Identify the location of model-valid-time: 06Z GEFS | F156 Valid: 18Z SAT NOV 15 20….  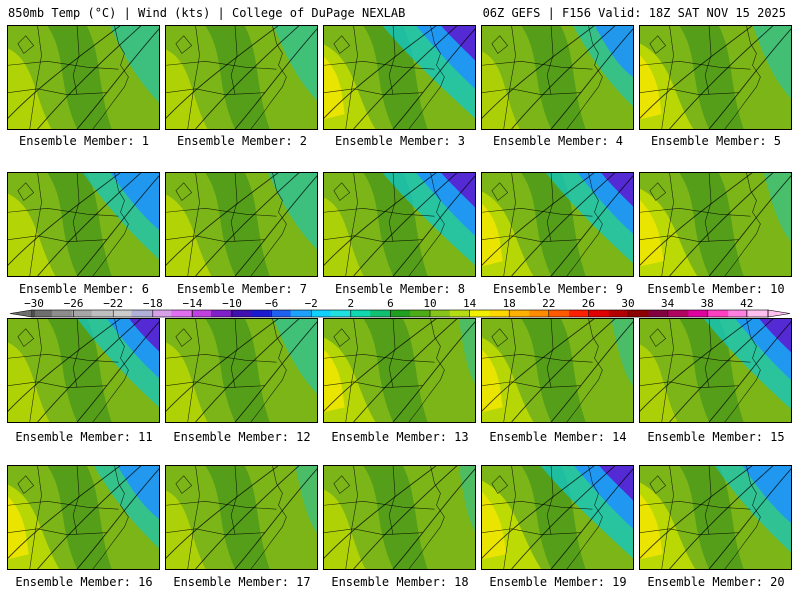
(634, 13).